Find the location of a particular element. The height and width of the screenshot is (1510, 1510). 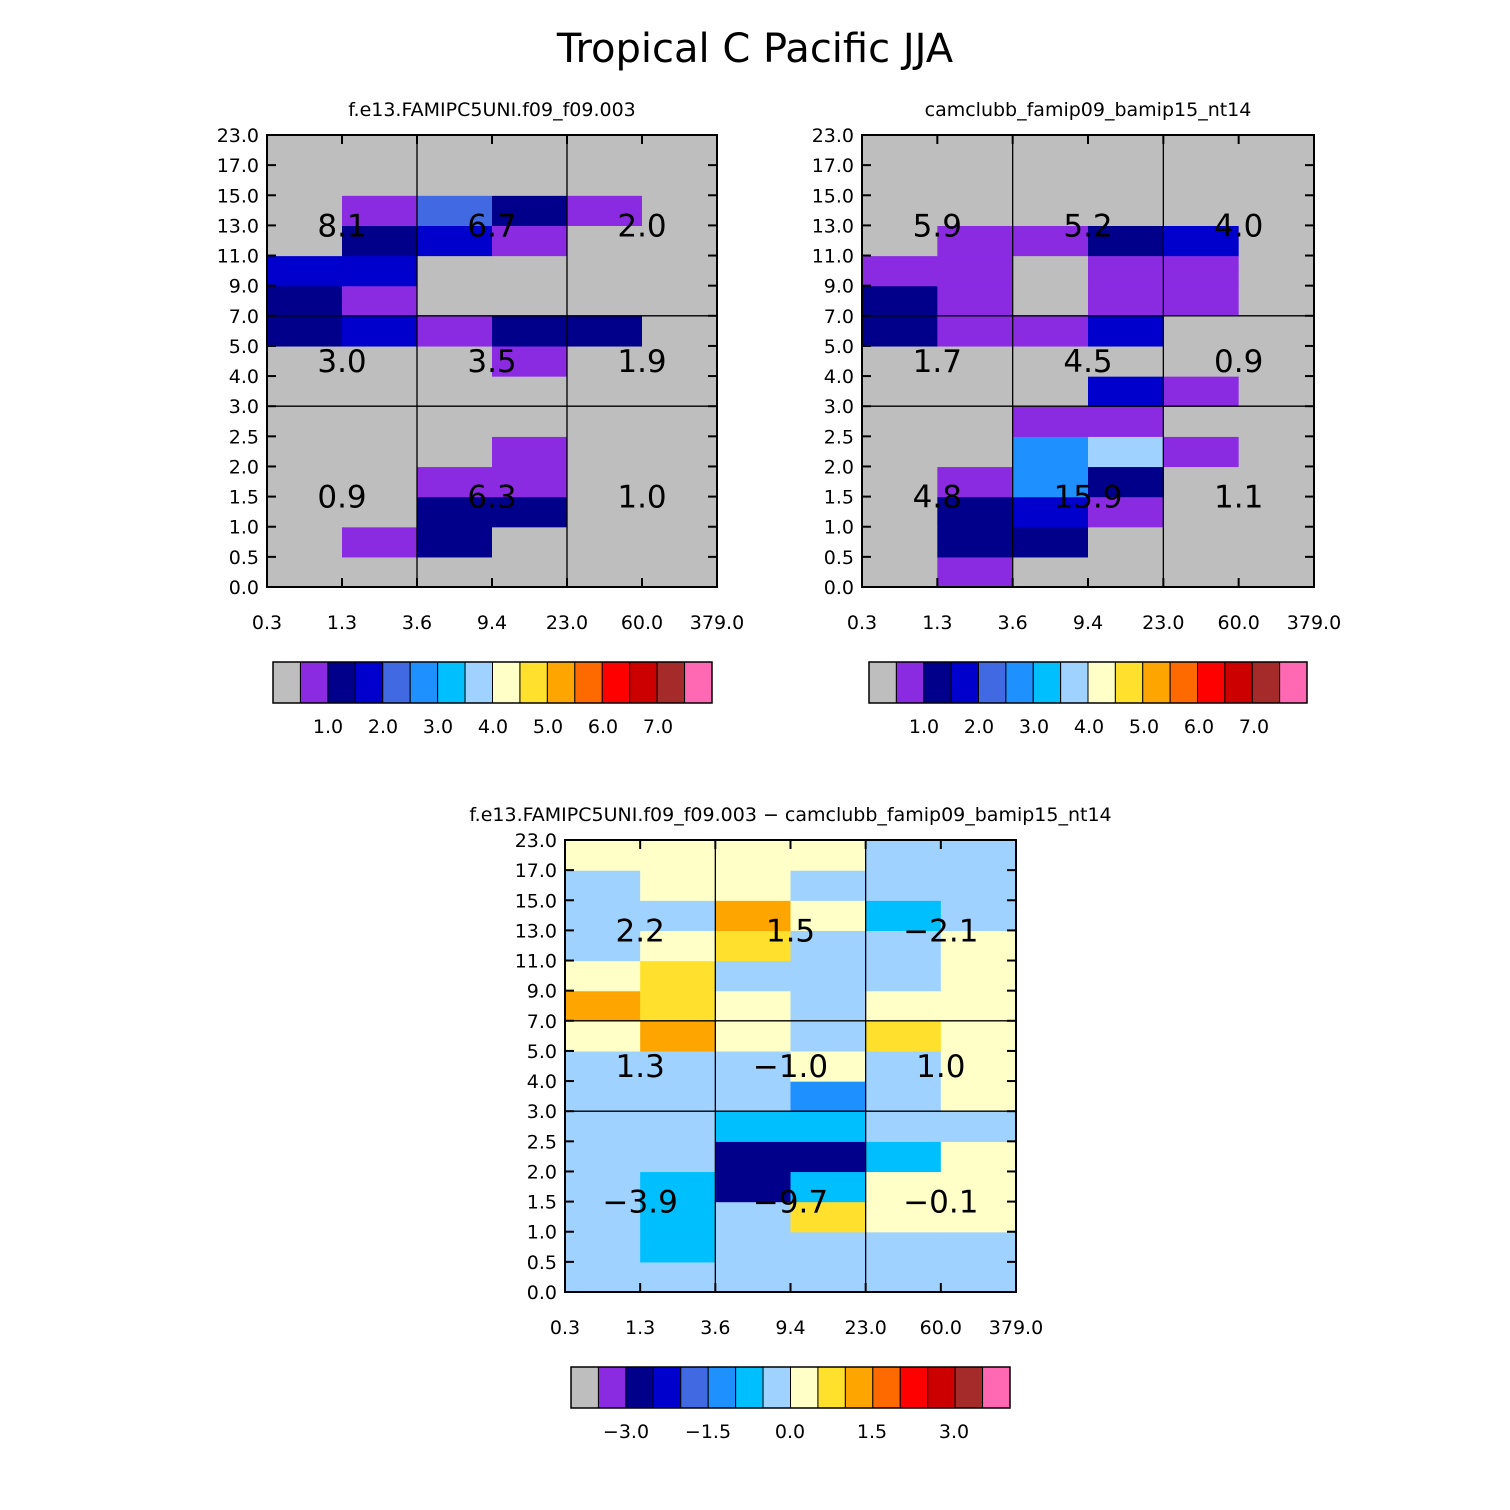

colorbar-label: 5.0 is located at coordinates (1144, 727).